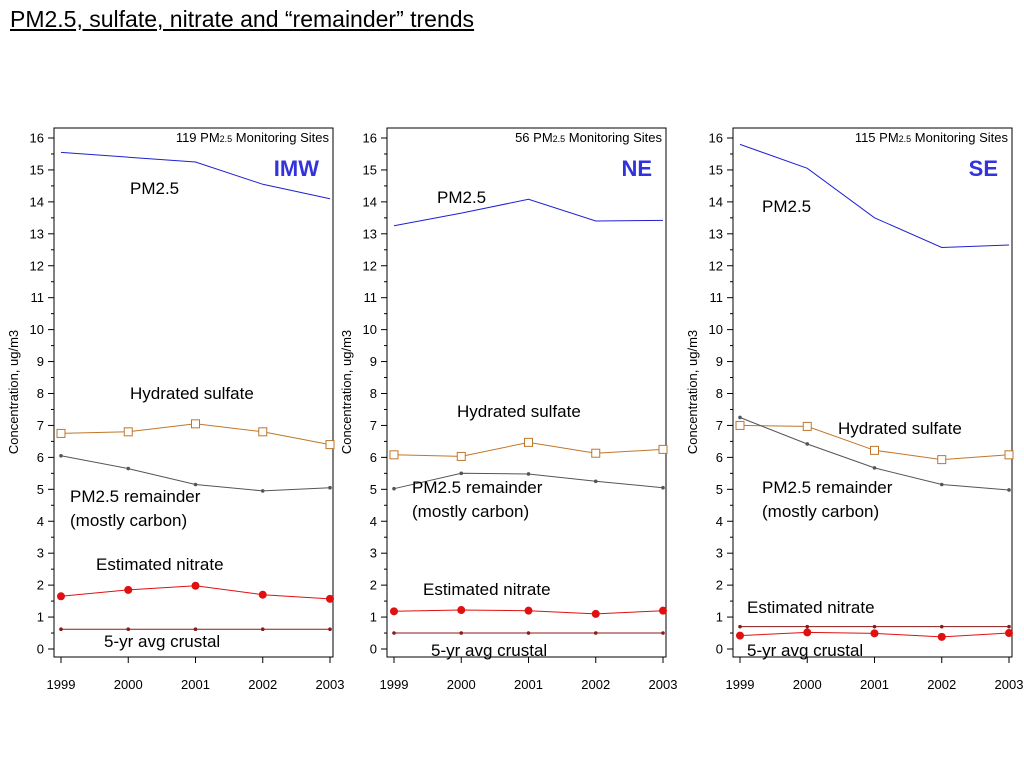 This screenshot has width=1024, height=768. I want to click on series-label-remainder: PM2.5 remainder, so click(827, 487).